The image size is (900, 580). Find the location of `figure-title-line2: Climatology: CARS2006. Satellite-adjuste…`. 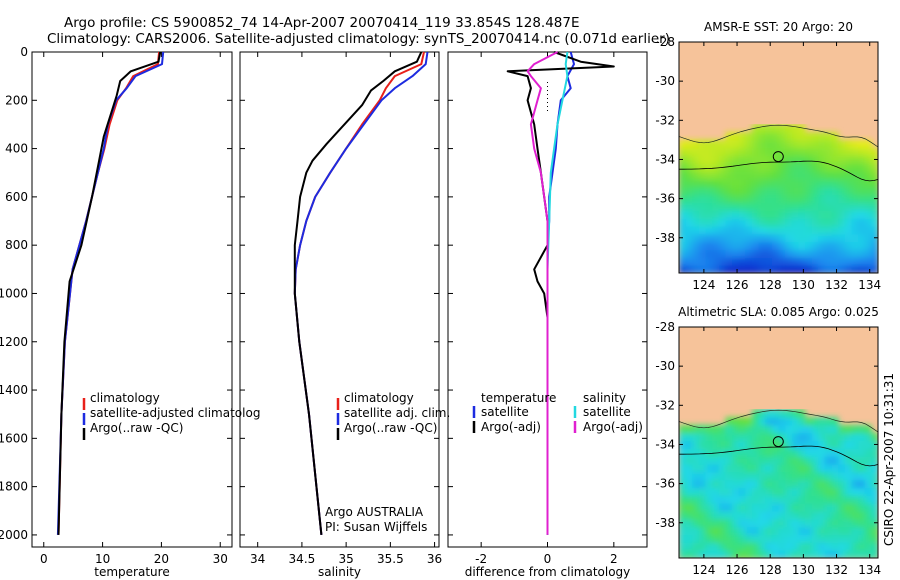

figure-title-line2: Climatology: CARS2006. Satellite-adjuste… is located at coordinates (358, 39).